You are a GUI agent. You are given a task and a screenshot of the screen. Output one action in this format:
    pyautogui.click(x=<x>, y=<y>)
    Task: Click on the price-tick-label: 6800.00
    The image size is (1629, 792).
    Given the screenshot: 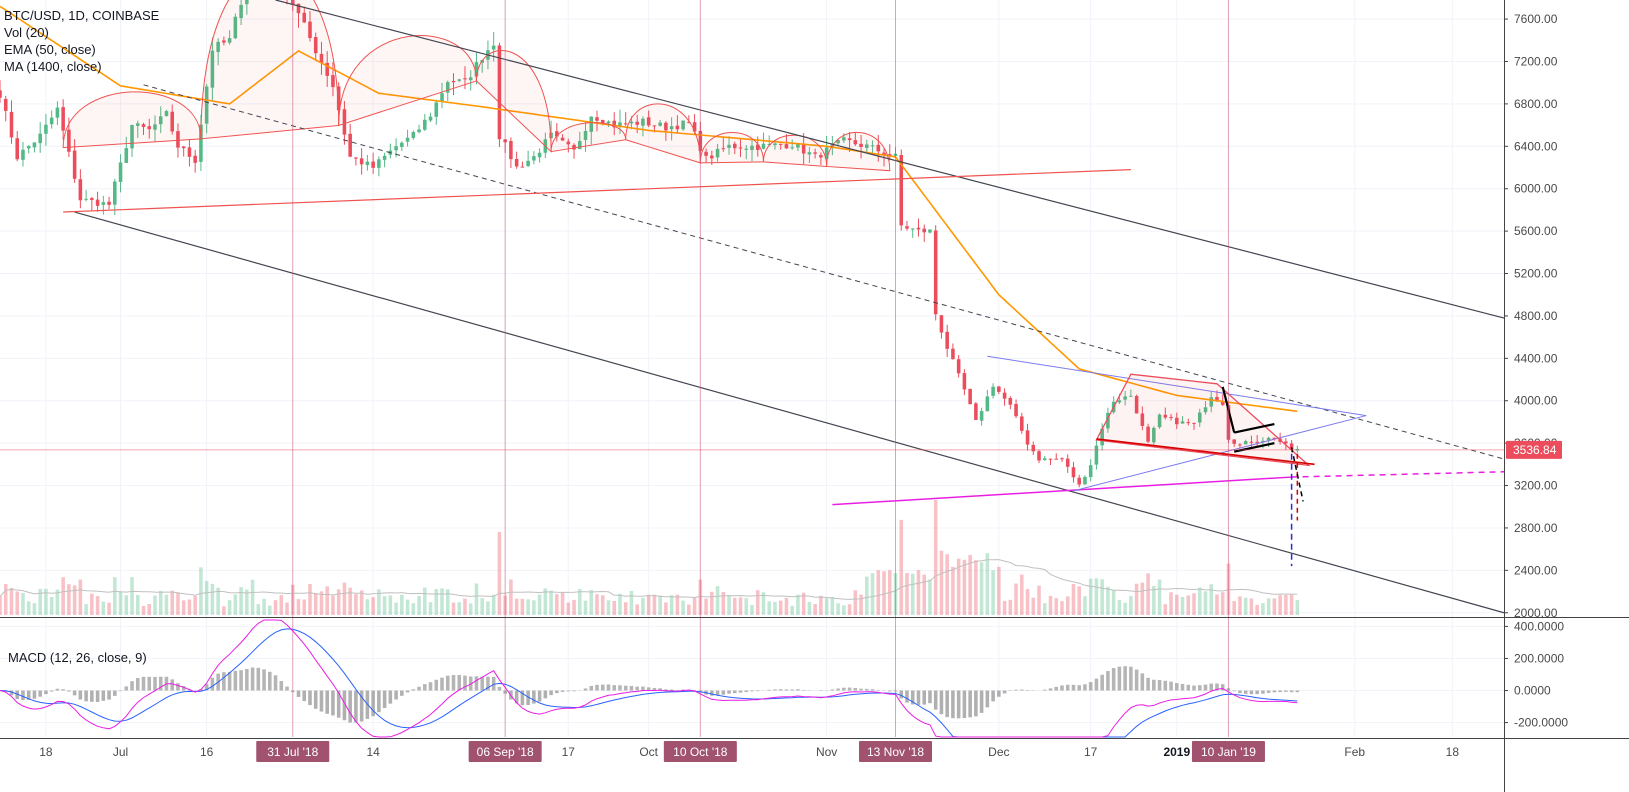 What is the action you would take?
    pyautogui.click(x=1536, y=104)
    